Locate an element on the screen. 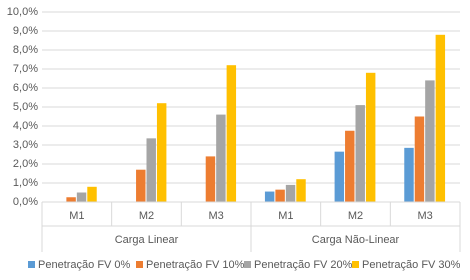 This screenshot has width=470, height=280. legend-label: Penetração FV 0% is located at coordinates (84, 265).